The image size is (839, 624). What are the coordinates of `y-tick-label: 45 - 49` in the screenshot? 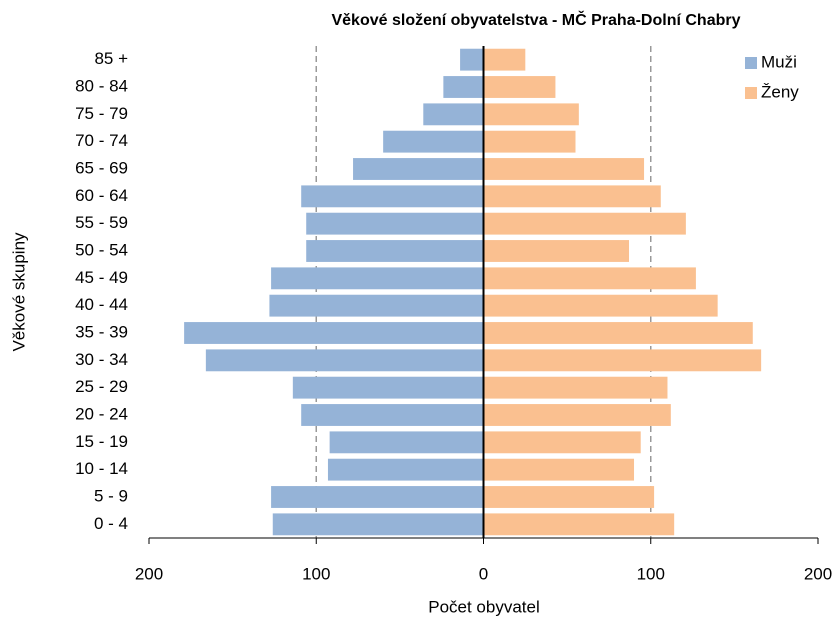 It's located at (101, 277).